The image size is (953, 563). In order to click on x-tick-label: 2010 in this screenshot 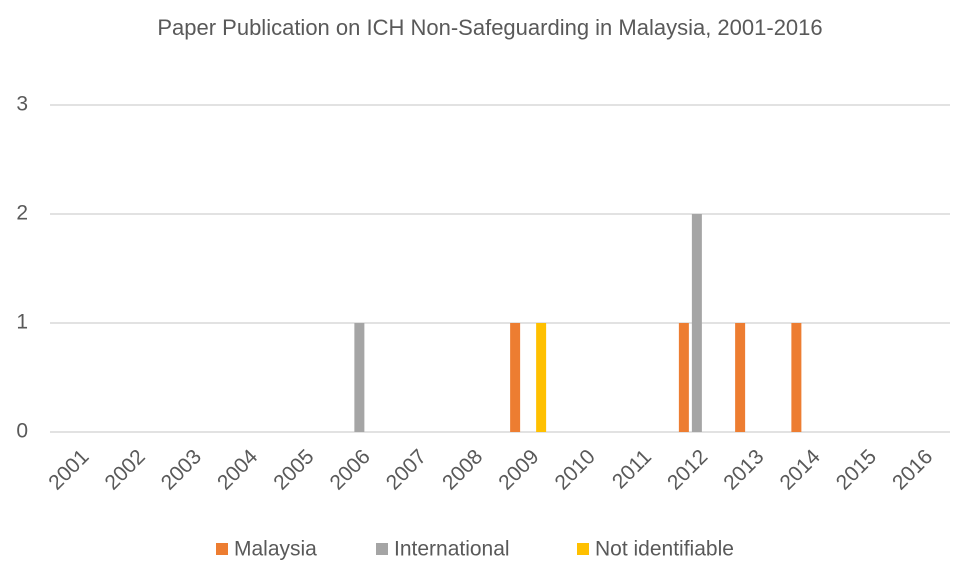, I will do `click(575, 469)`.